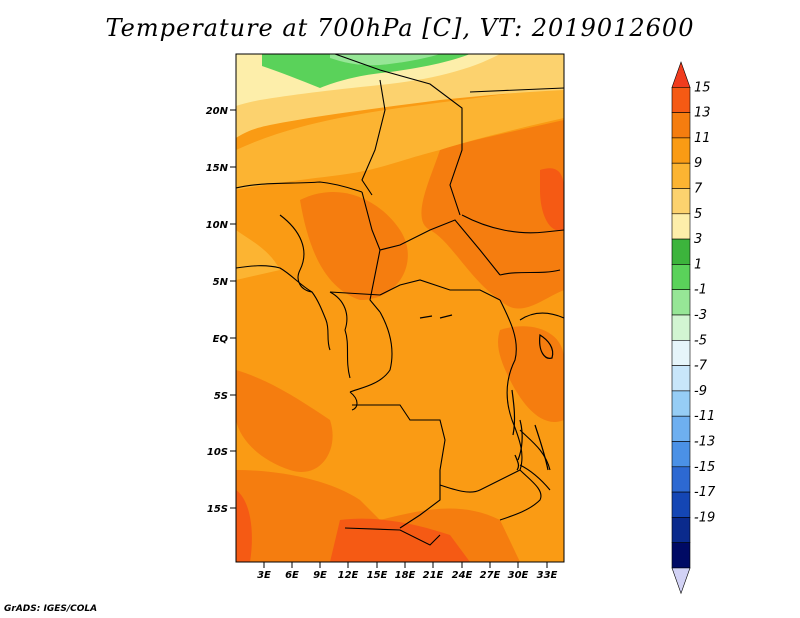 The image size is (800, 618). I want to click on lon-label-15e: 15E, so click(377, 575).